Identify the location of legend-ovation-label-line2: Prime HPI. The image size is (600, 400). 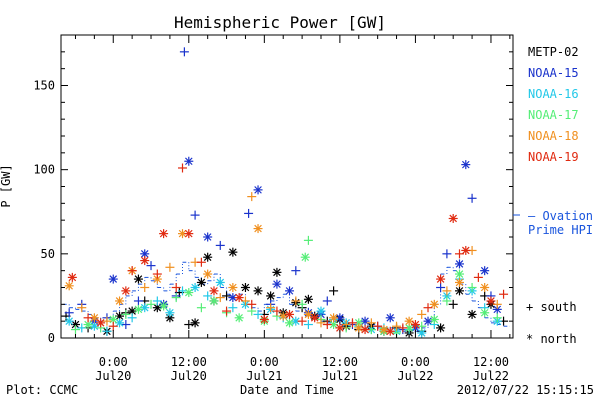
(560, 230).